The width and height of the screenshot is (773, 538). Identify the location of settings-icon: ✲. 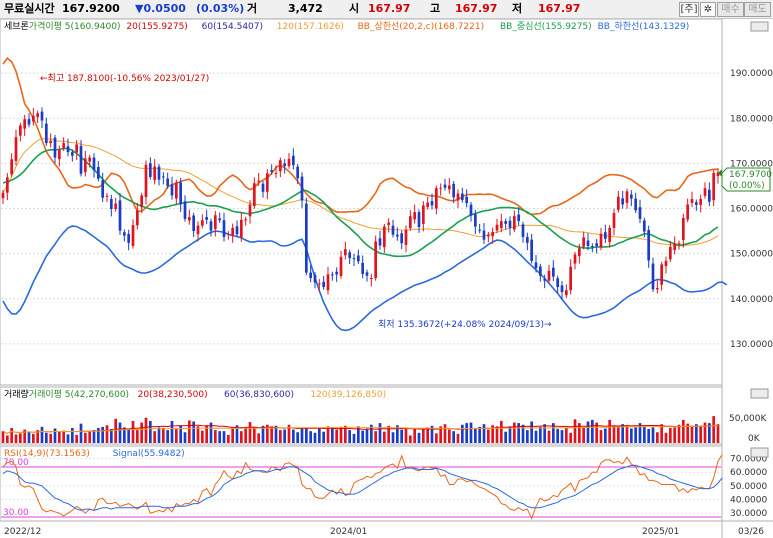
(708, 9).